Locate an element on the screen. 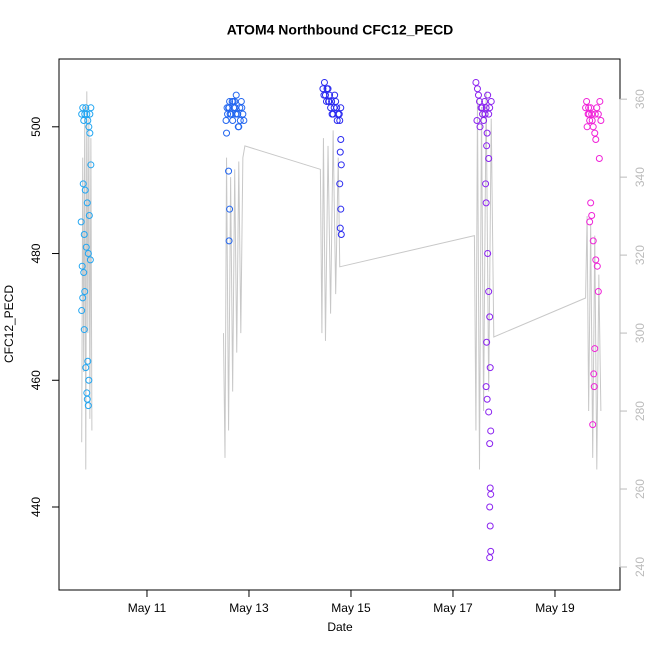  y-tick-label: 480 is located at coordinates (36, 253).